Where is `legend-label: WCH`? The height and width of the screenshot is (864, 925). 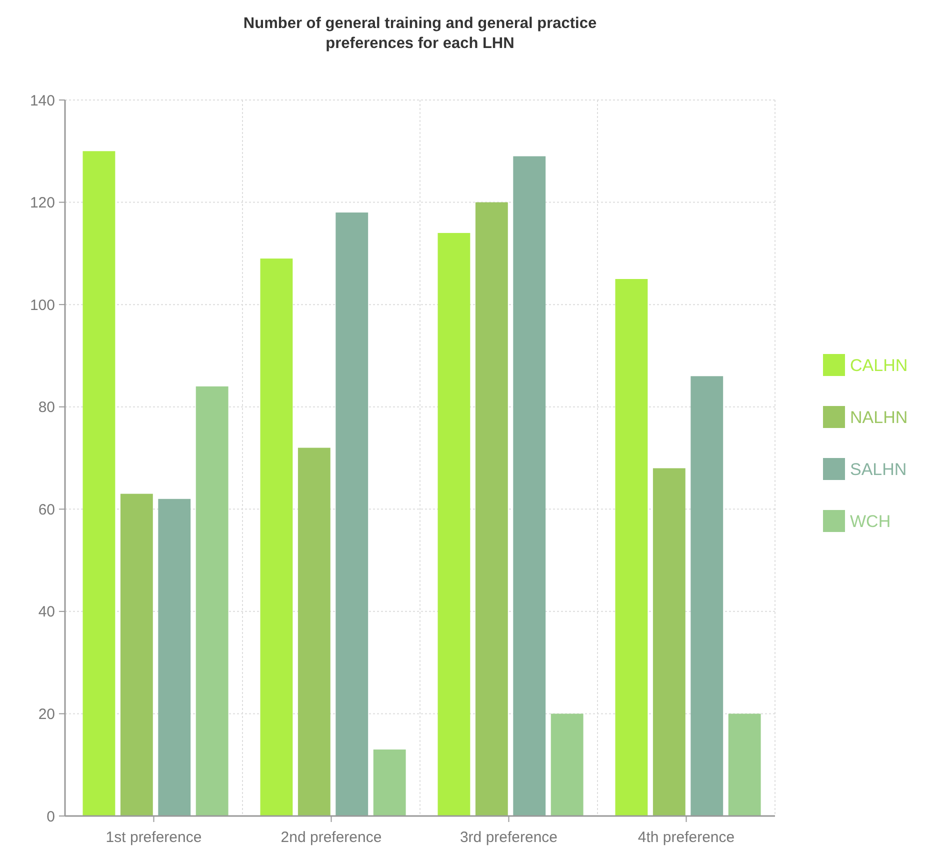 legend-label: WCH is located at coordinates (870, 521).